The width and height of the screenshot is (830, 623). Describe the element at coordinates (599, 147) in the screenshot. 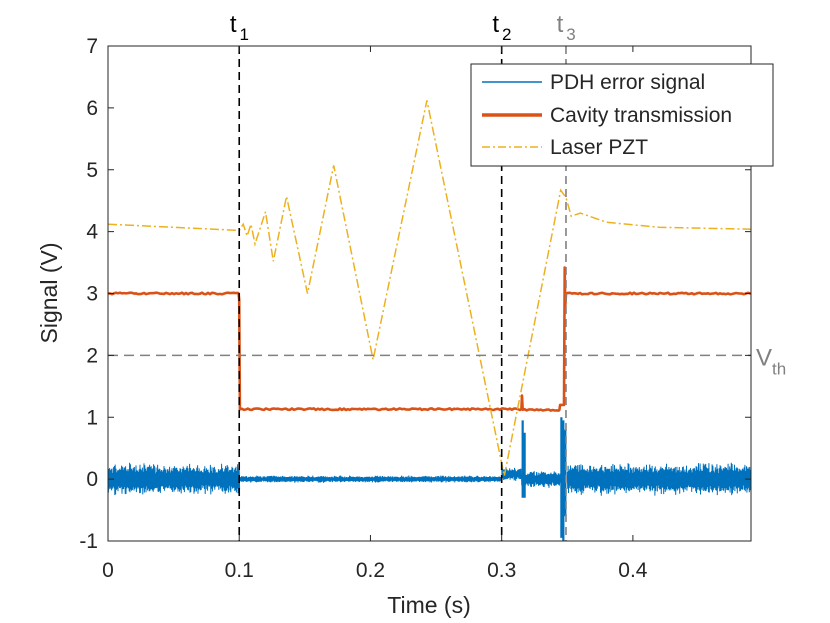

I see `legend-label-pzt: Laser PZT` at that location.